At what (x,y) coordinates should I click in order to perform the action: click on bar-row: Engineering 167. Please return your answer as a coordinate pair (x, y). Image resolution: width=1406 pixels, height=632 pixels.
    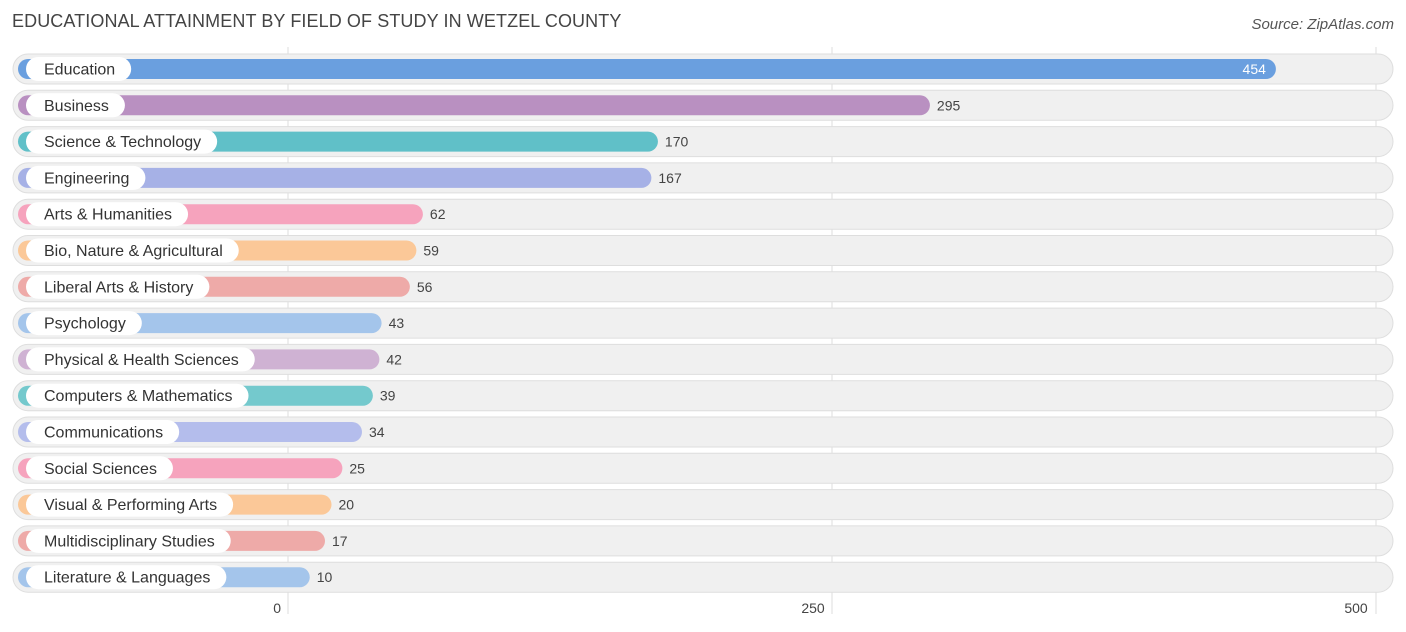
    Looking at the image, I should click on (703, 178).